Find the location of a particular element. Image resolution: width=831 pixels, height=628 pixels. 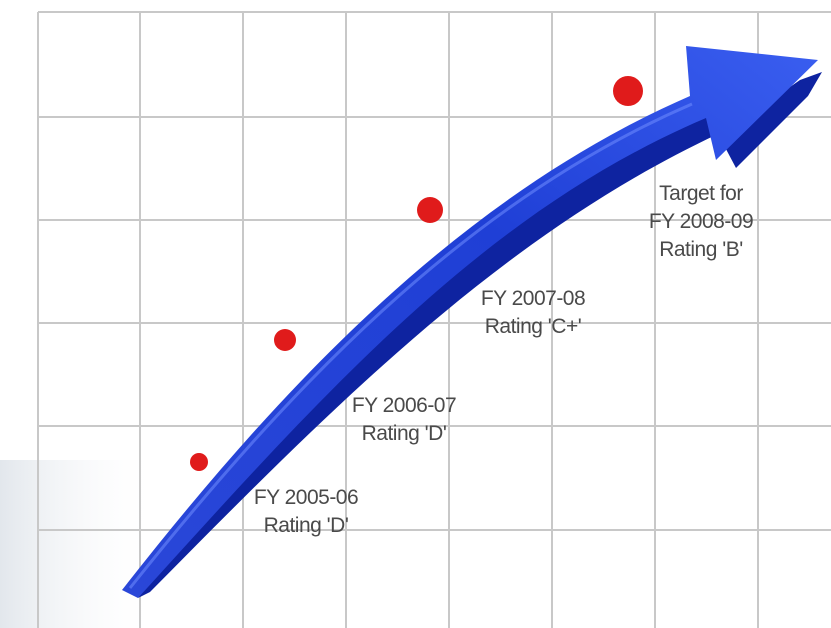

background-shade is located at coordinates (80, 544).